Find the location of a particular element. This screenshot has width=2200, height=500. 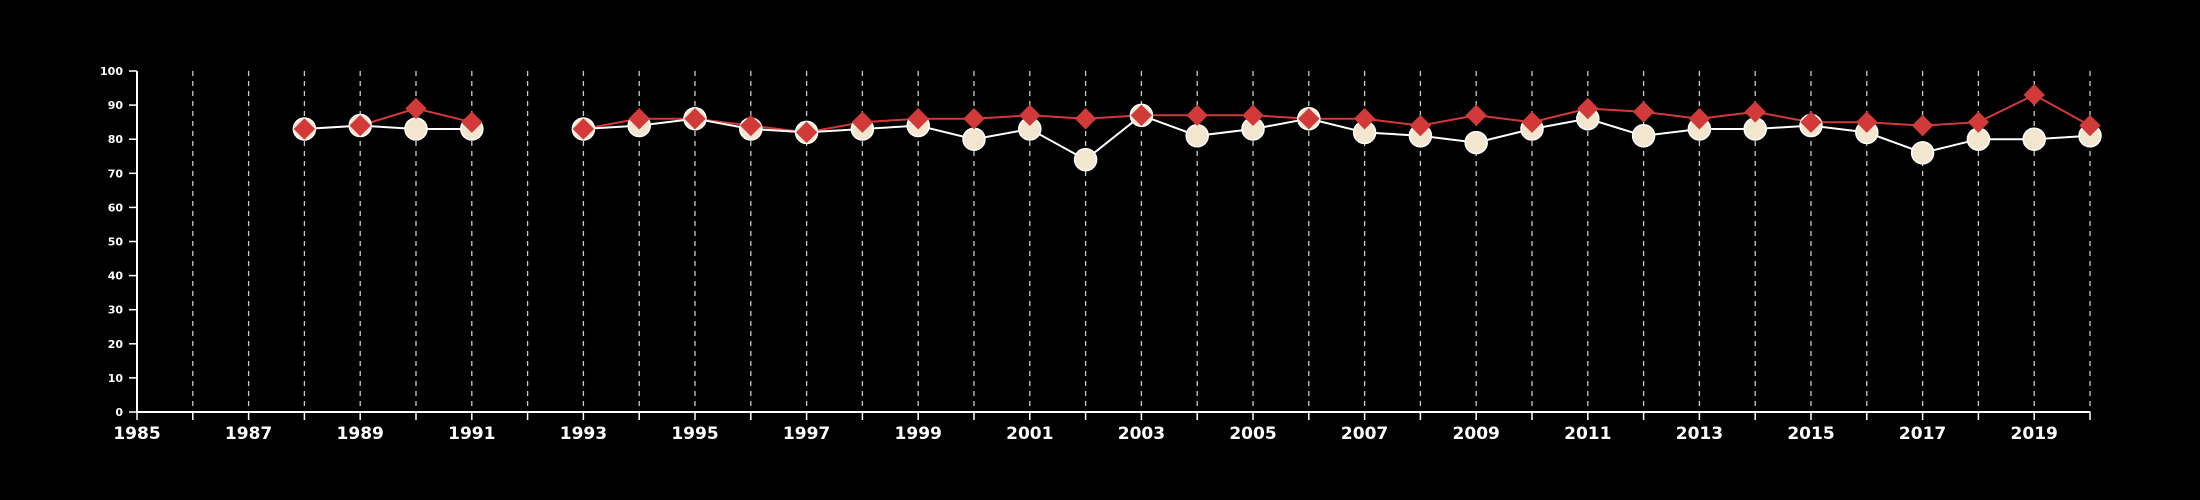

point-0-1991 is located at coordinates (472, 122).